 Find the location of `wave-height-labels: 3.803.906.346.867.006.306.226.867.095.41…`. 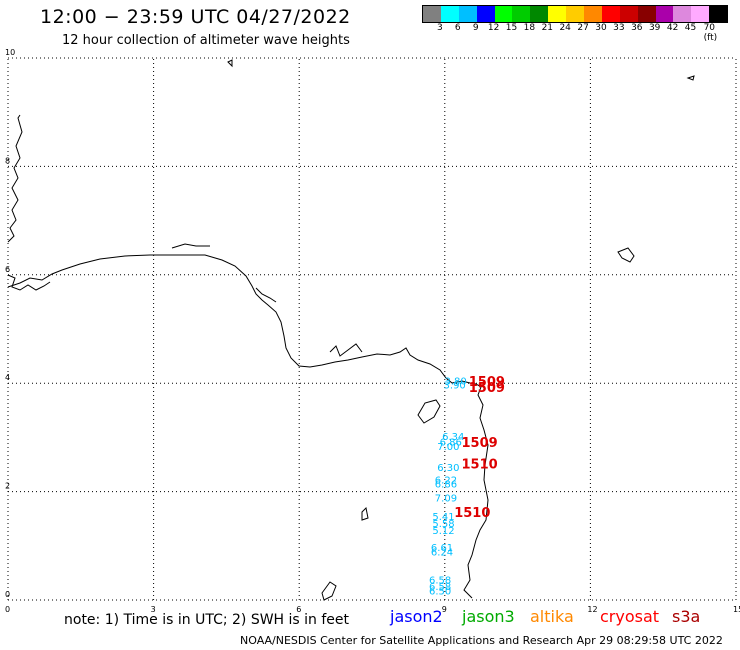

wave-height-labels: 3.803.906.346.867.006.306.226.867.095.41… is located at coordinates (448, 486).